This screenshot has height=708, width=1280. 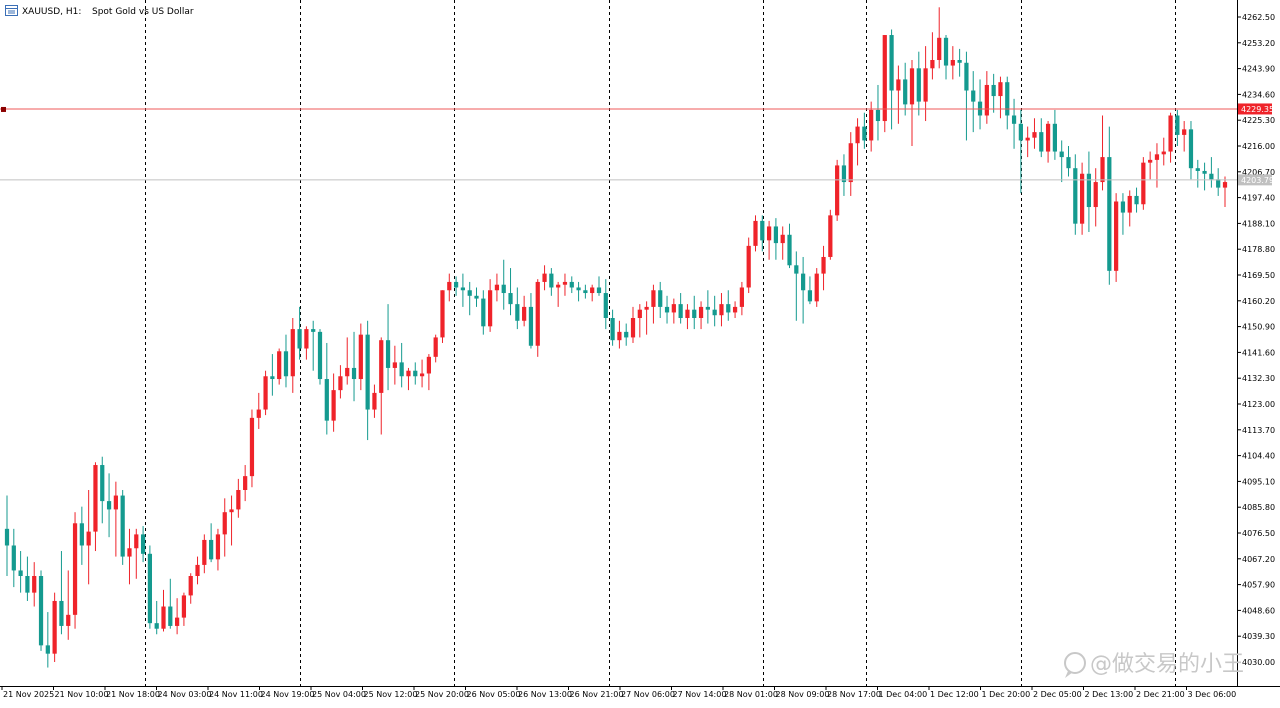 I want to click on x-tick-label: 27 Nov 14:00, so click(x=700, y=694).